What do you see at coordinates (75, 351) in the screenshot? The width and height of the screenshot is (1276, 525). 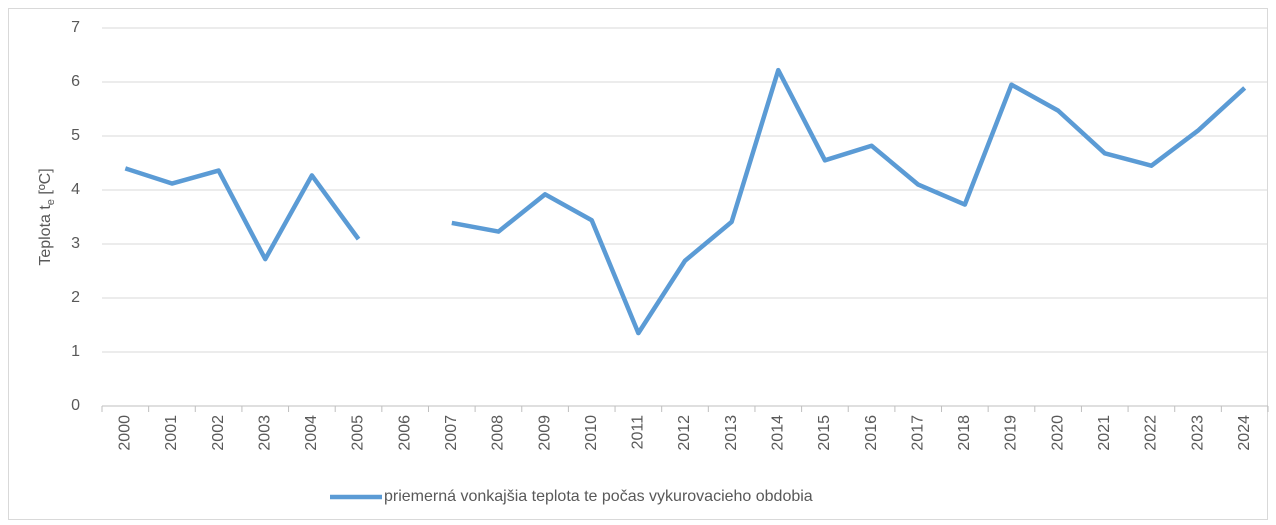 I see `y-tick-label: 1` at bounding box center [75, 351].